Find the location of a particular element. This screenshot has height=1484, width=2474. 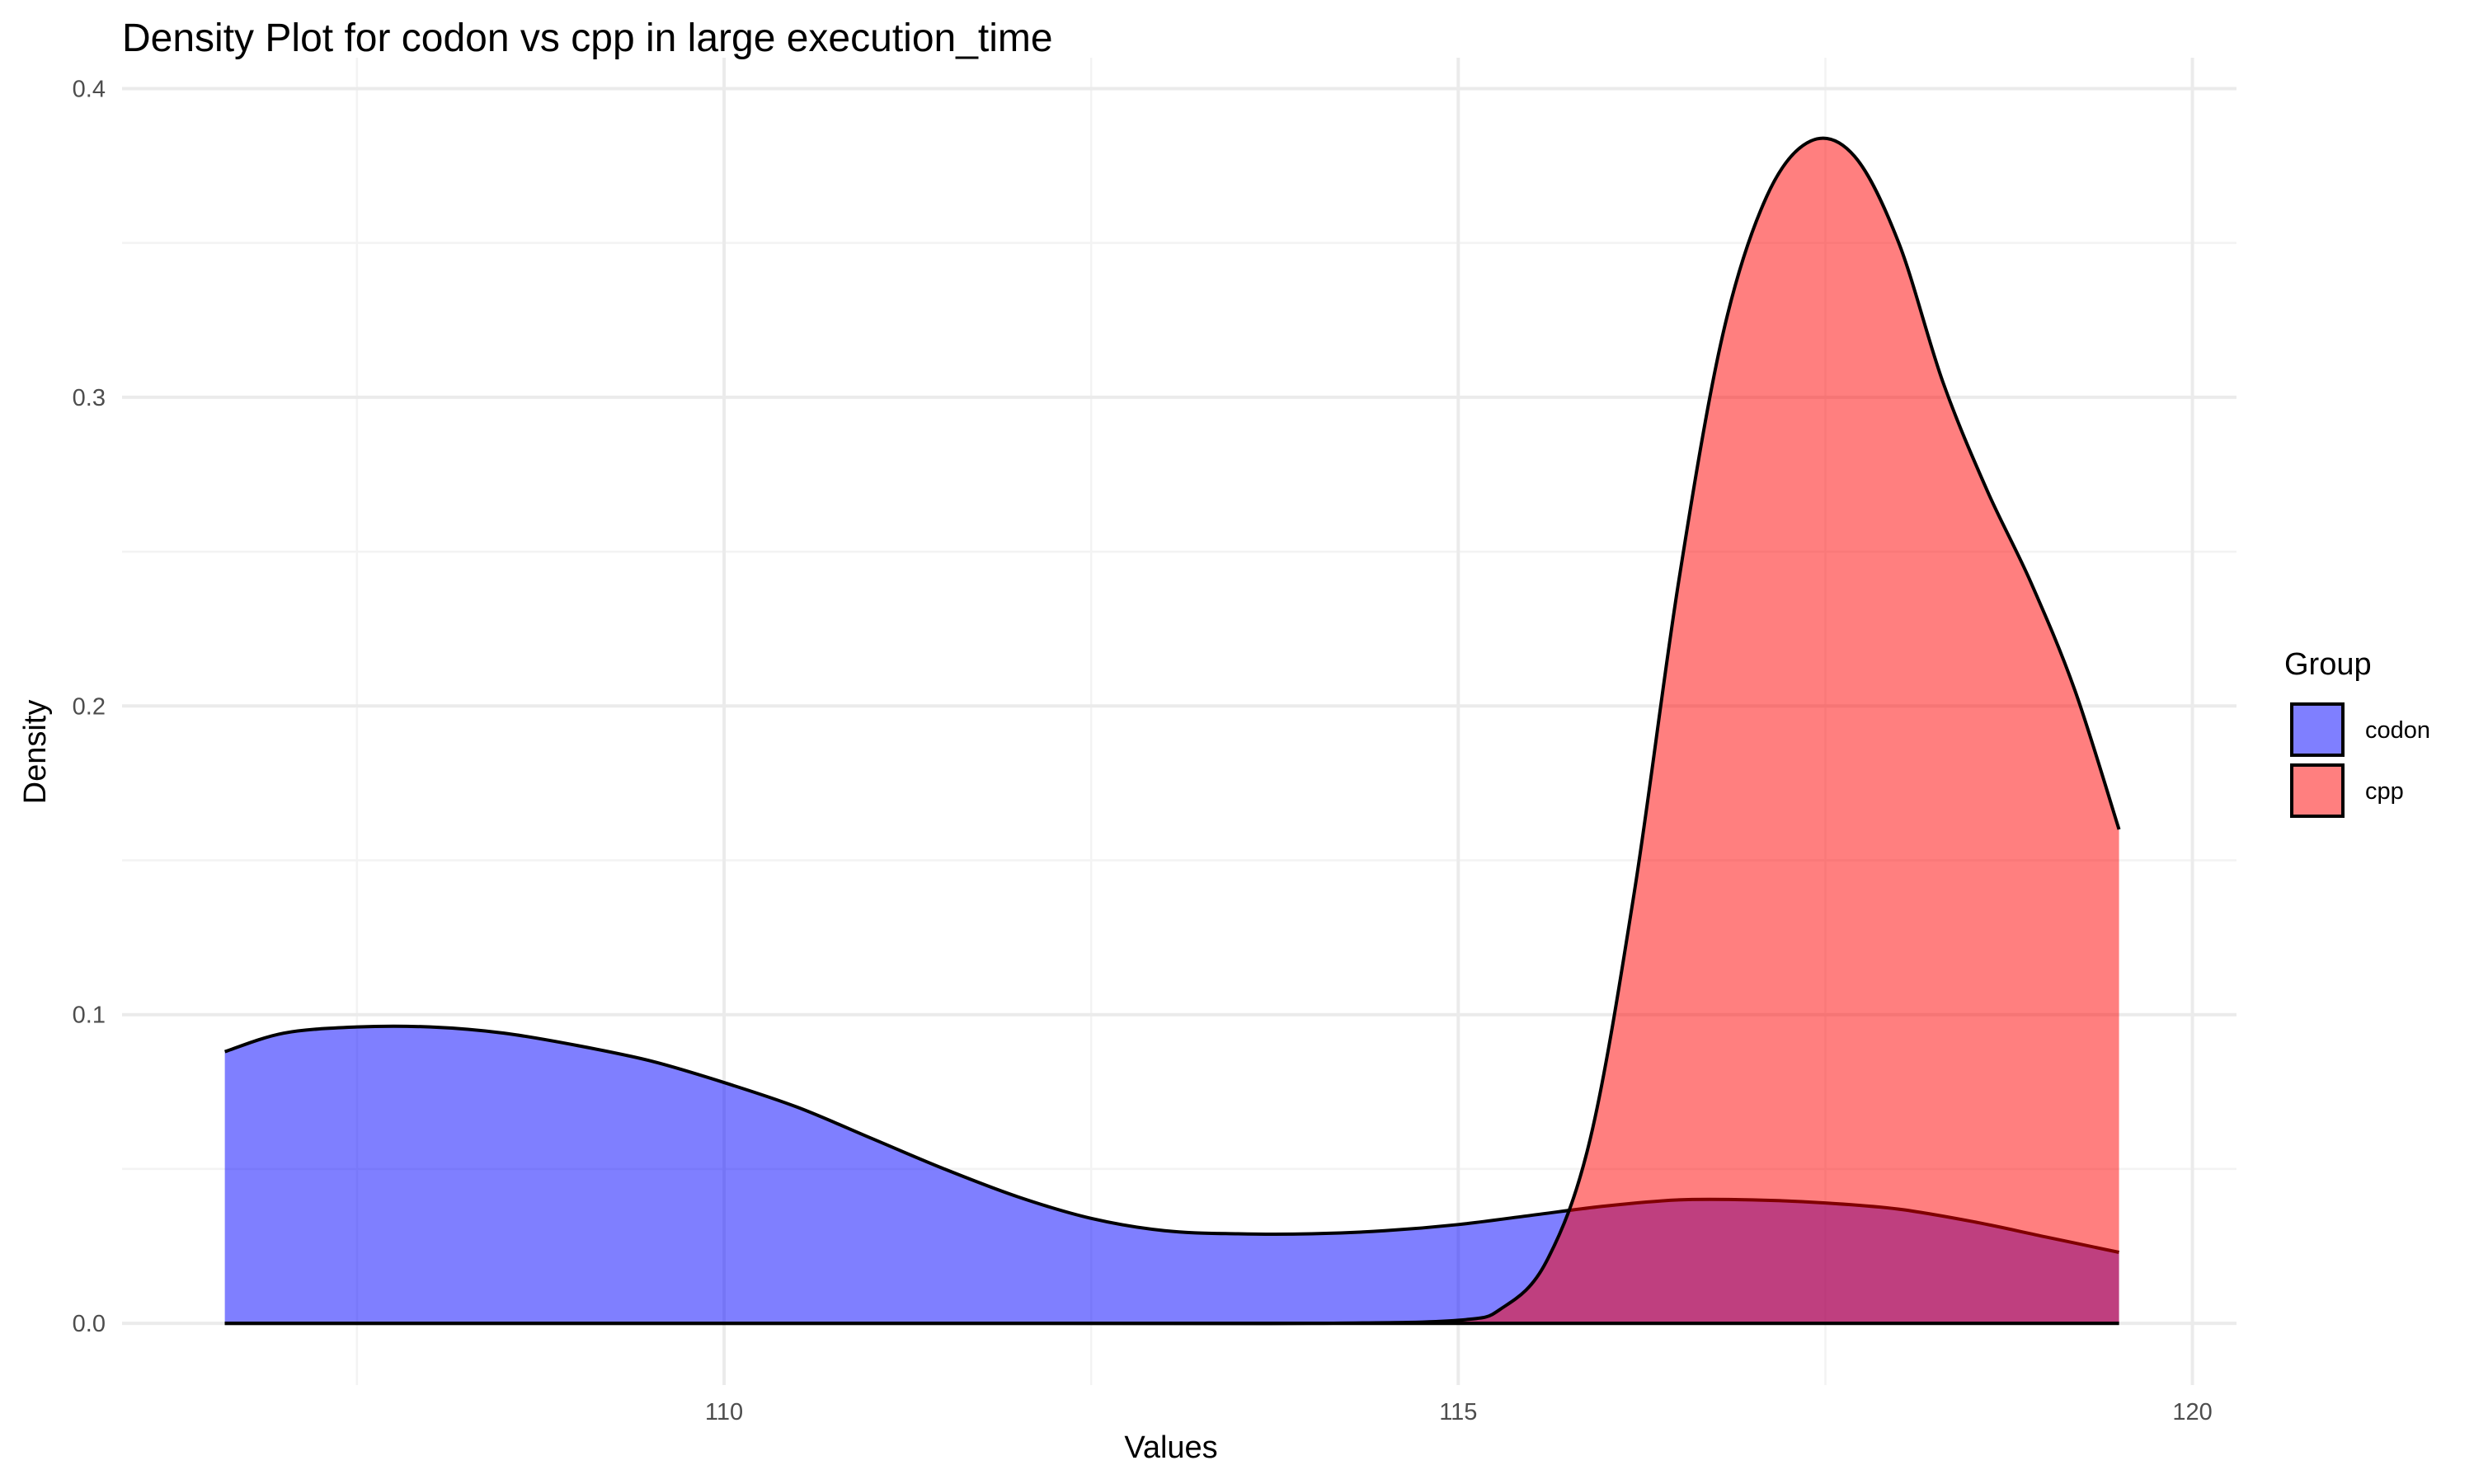

legend-key-cpp is located at coordinates (2317, 790).